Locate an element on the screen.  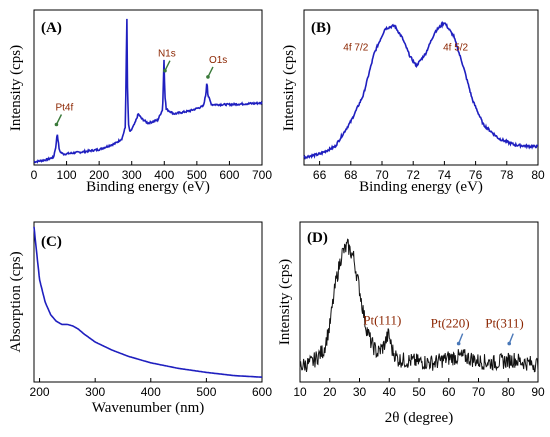
panel-d-ylabel: Intensity (cps) is located at coordinates (285, 302).